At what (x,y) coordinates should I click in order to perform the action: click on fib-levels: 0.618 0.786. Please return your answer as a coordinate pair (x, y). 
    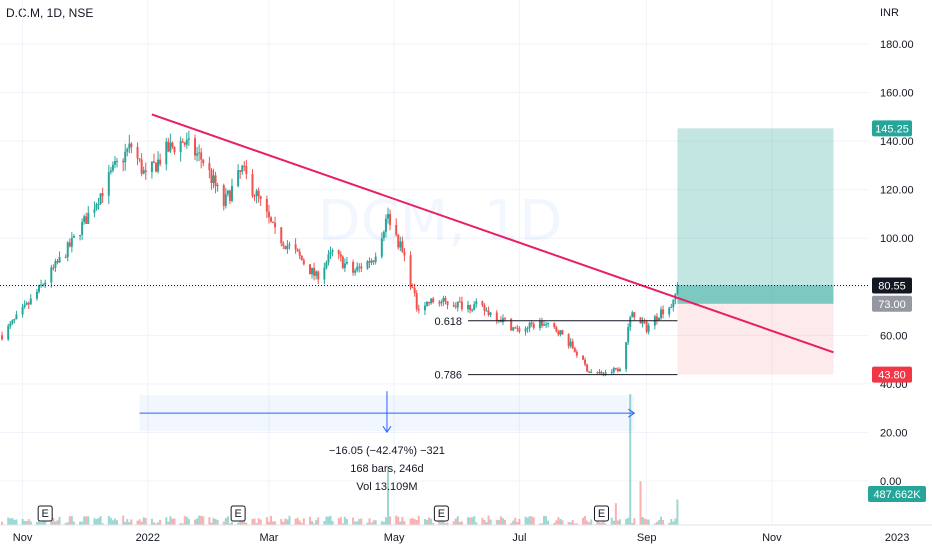
    Looking at the image, I should click on (556, 349).